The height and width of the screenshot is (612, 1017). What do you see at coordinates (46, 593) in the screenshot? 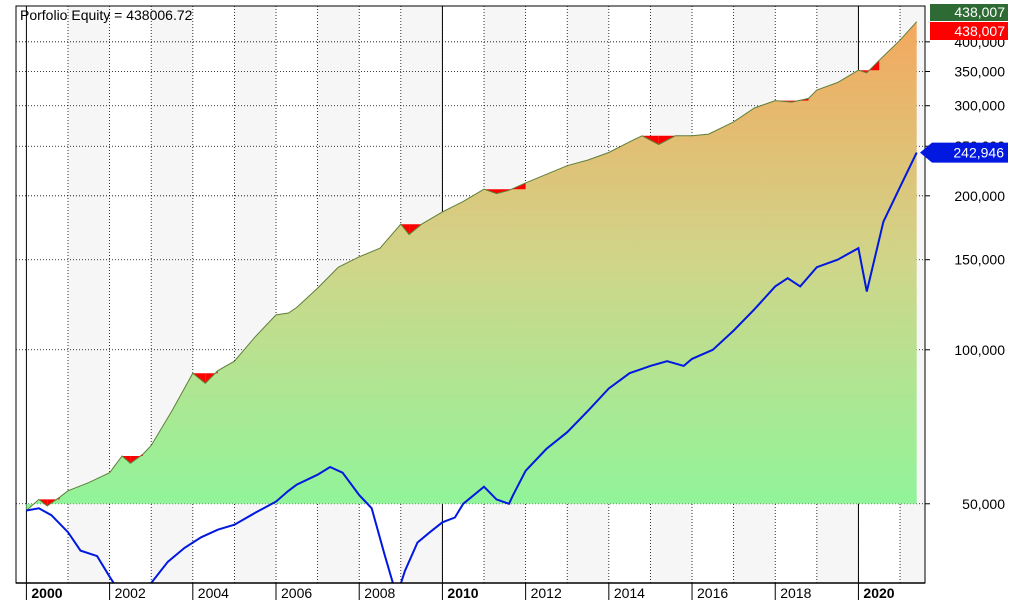
I see `x-tick-label: 2000` at bounding box center [46, 593].